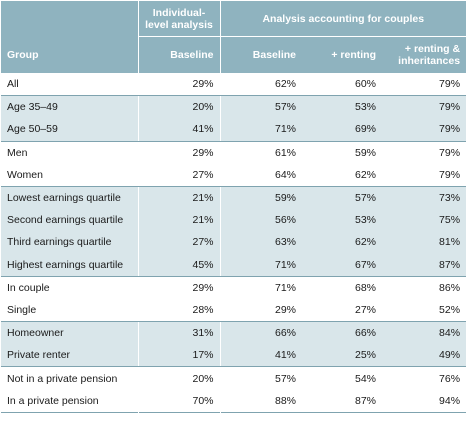 Image resolution: width=467 pixels, height=422 pixels. What do you see at coordinates (450, 400) in the screenshot?
I see `cell-renting-inheritances: 94%` at bounding box center [450, 400].